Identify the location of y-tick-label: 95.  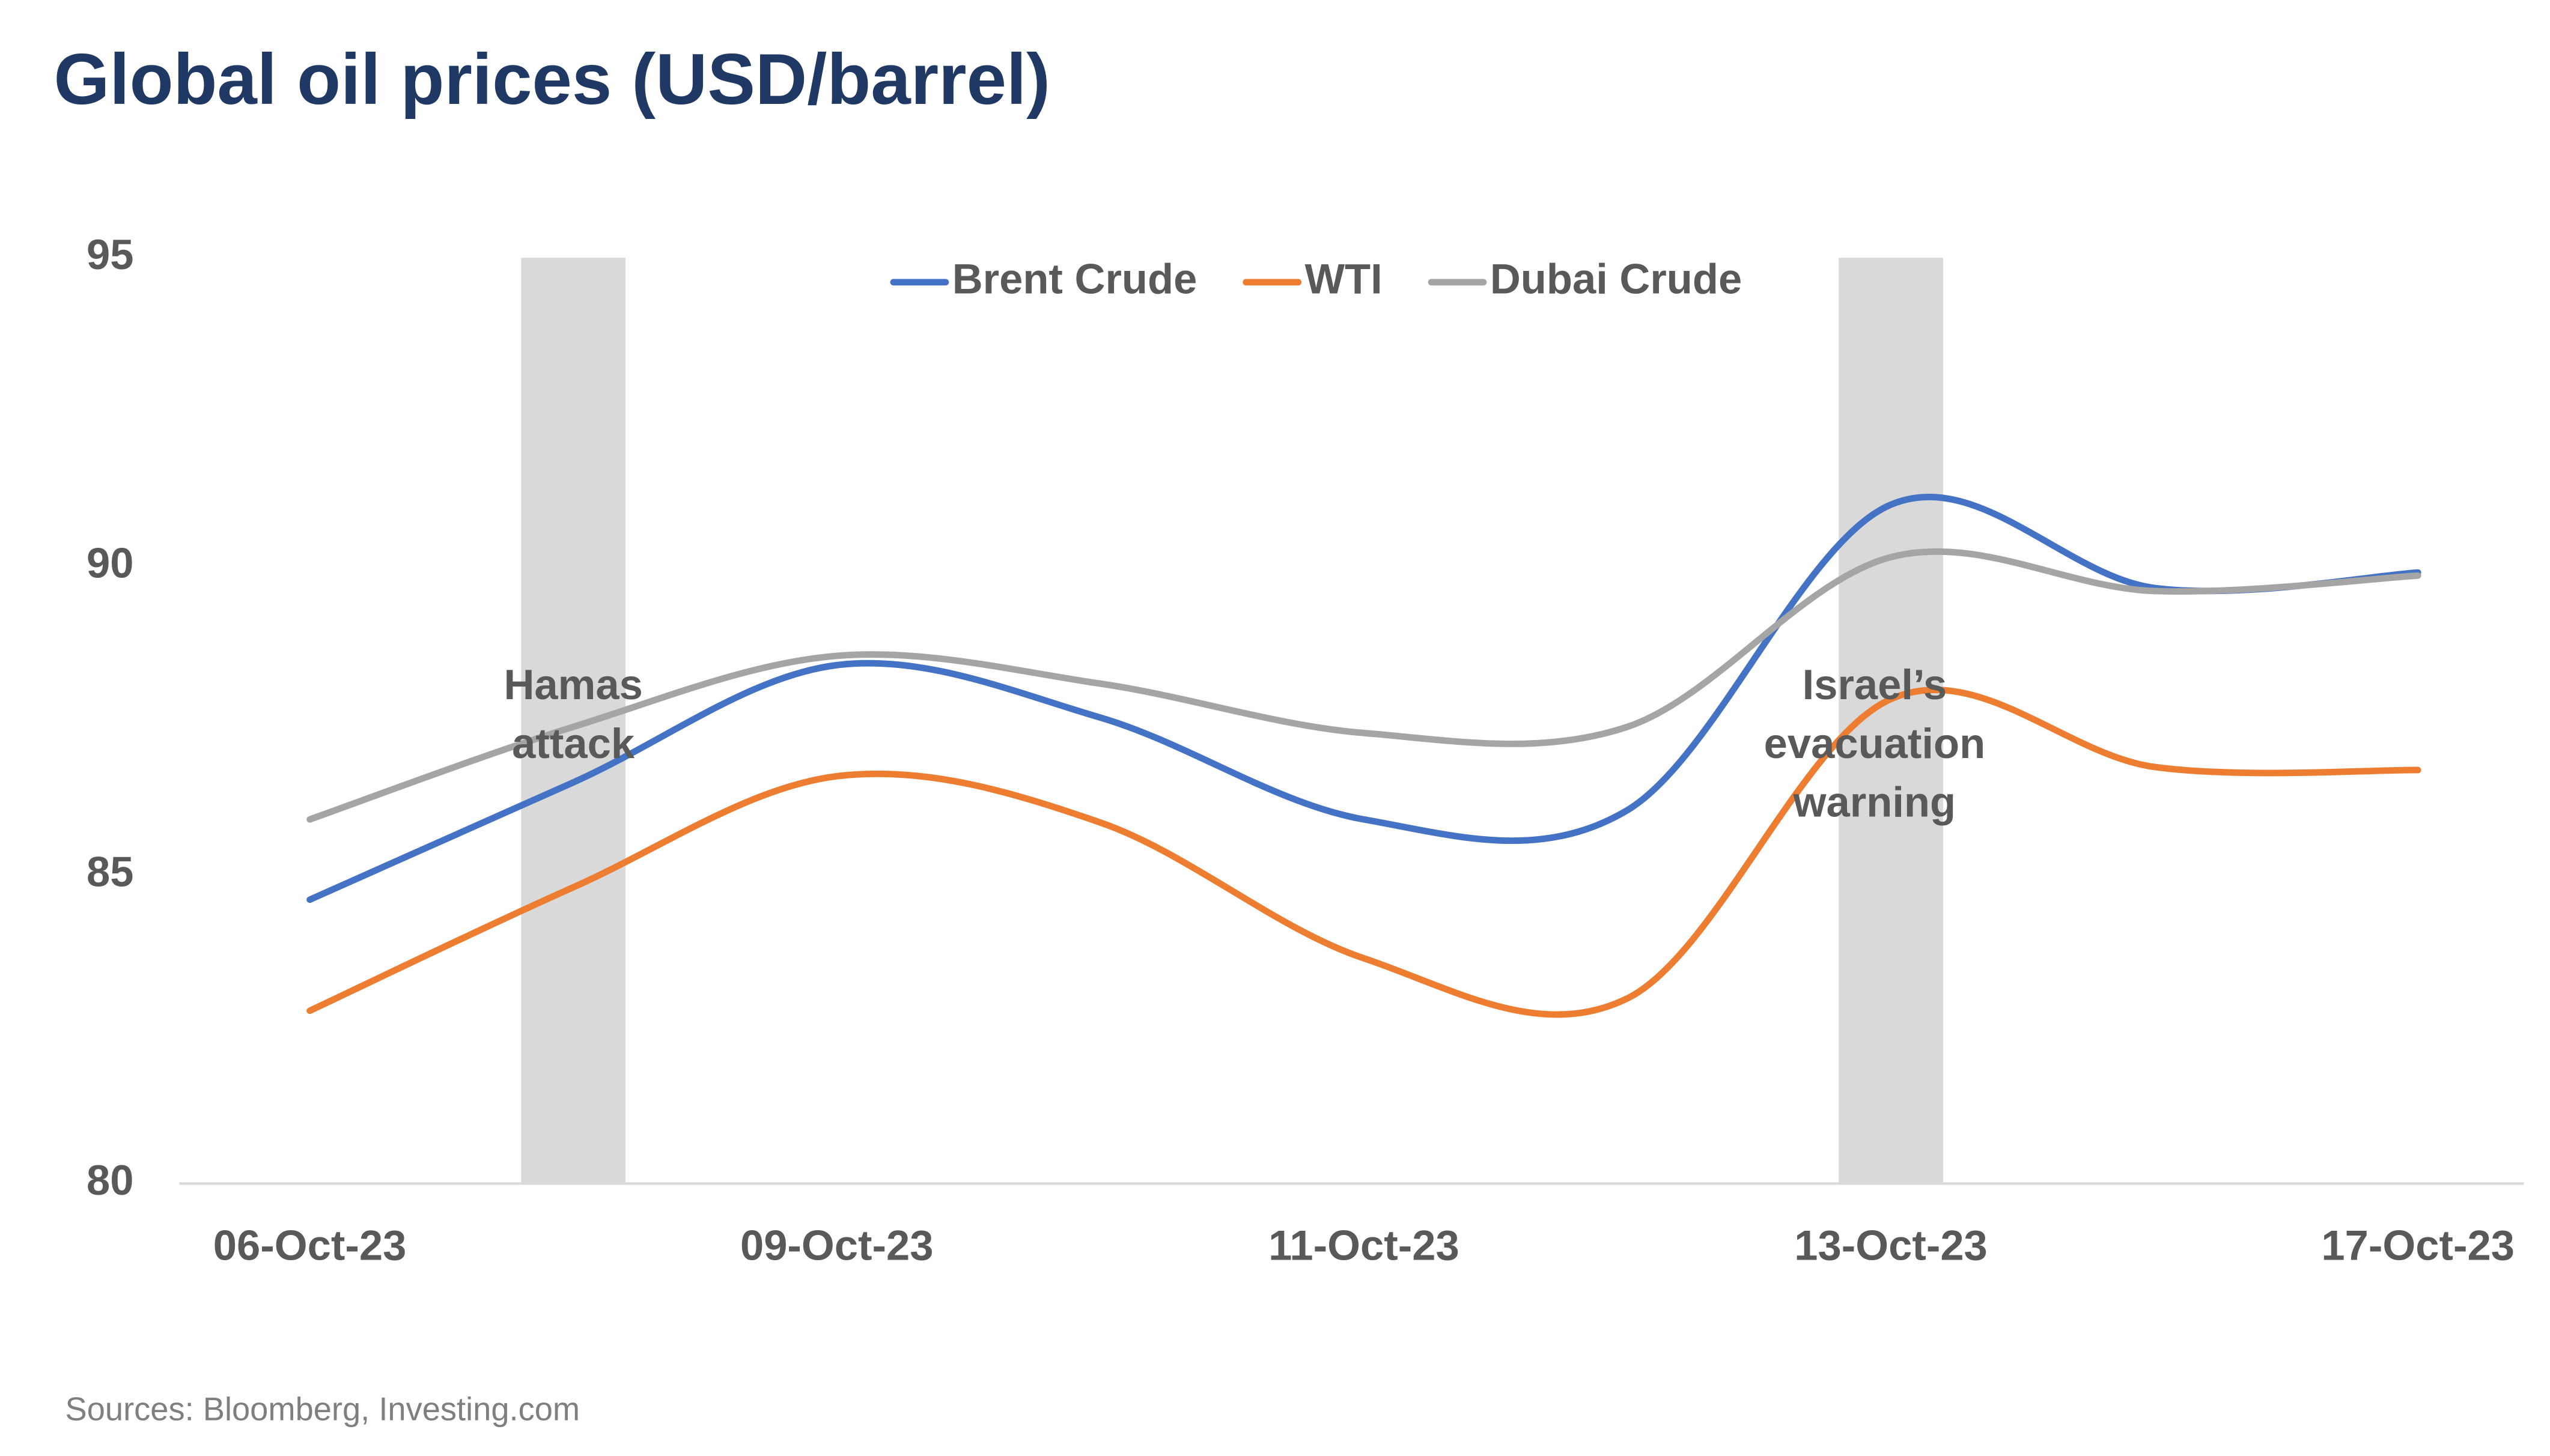
(110, 255).